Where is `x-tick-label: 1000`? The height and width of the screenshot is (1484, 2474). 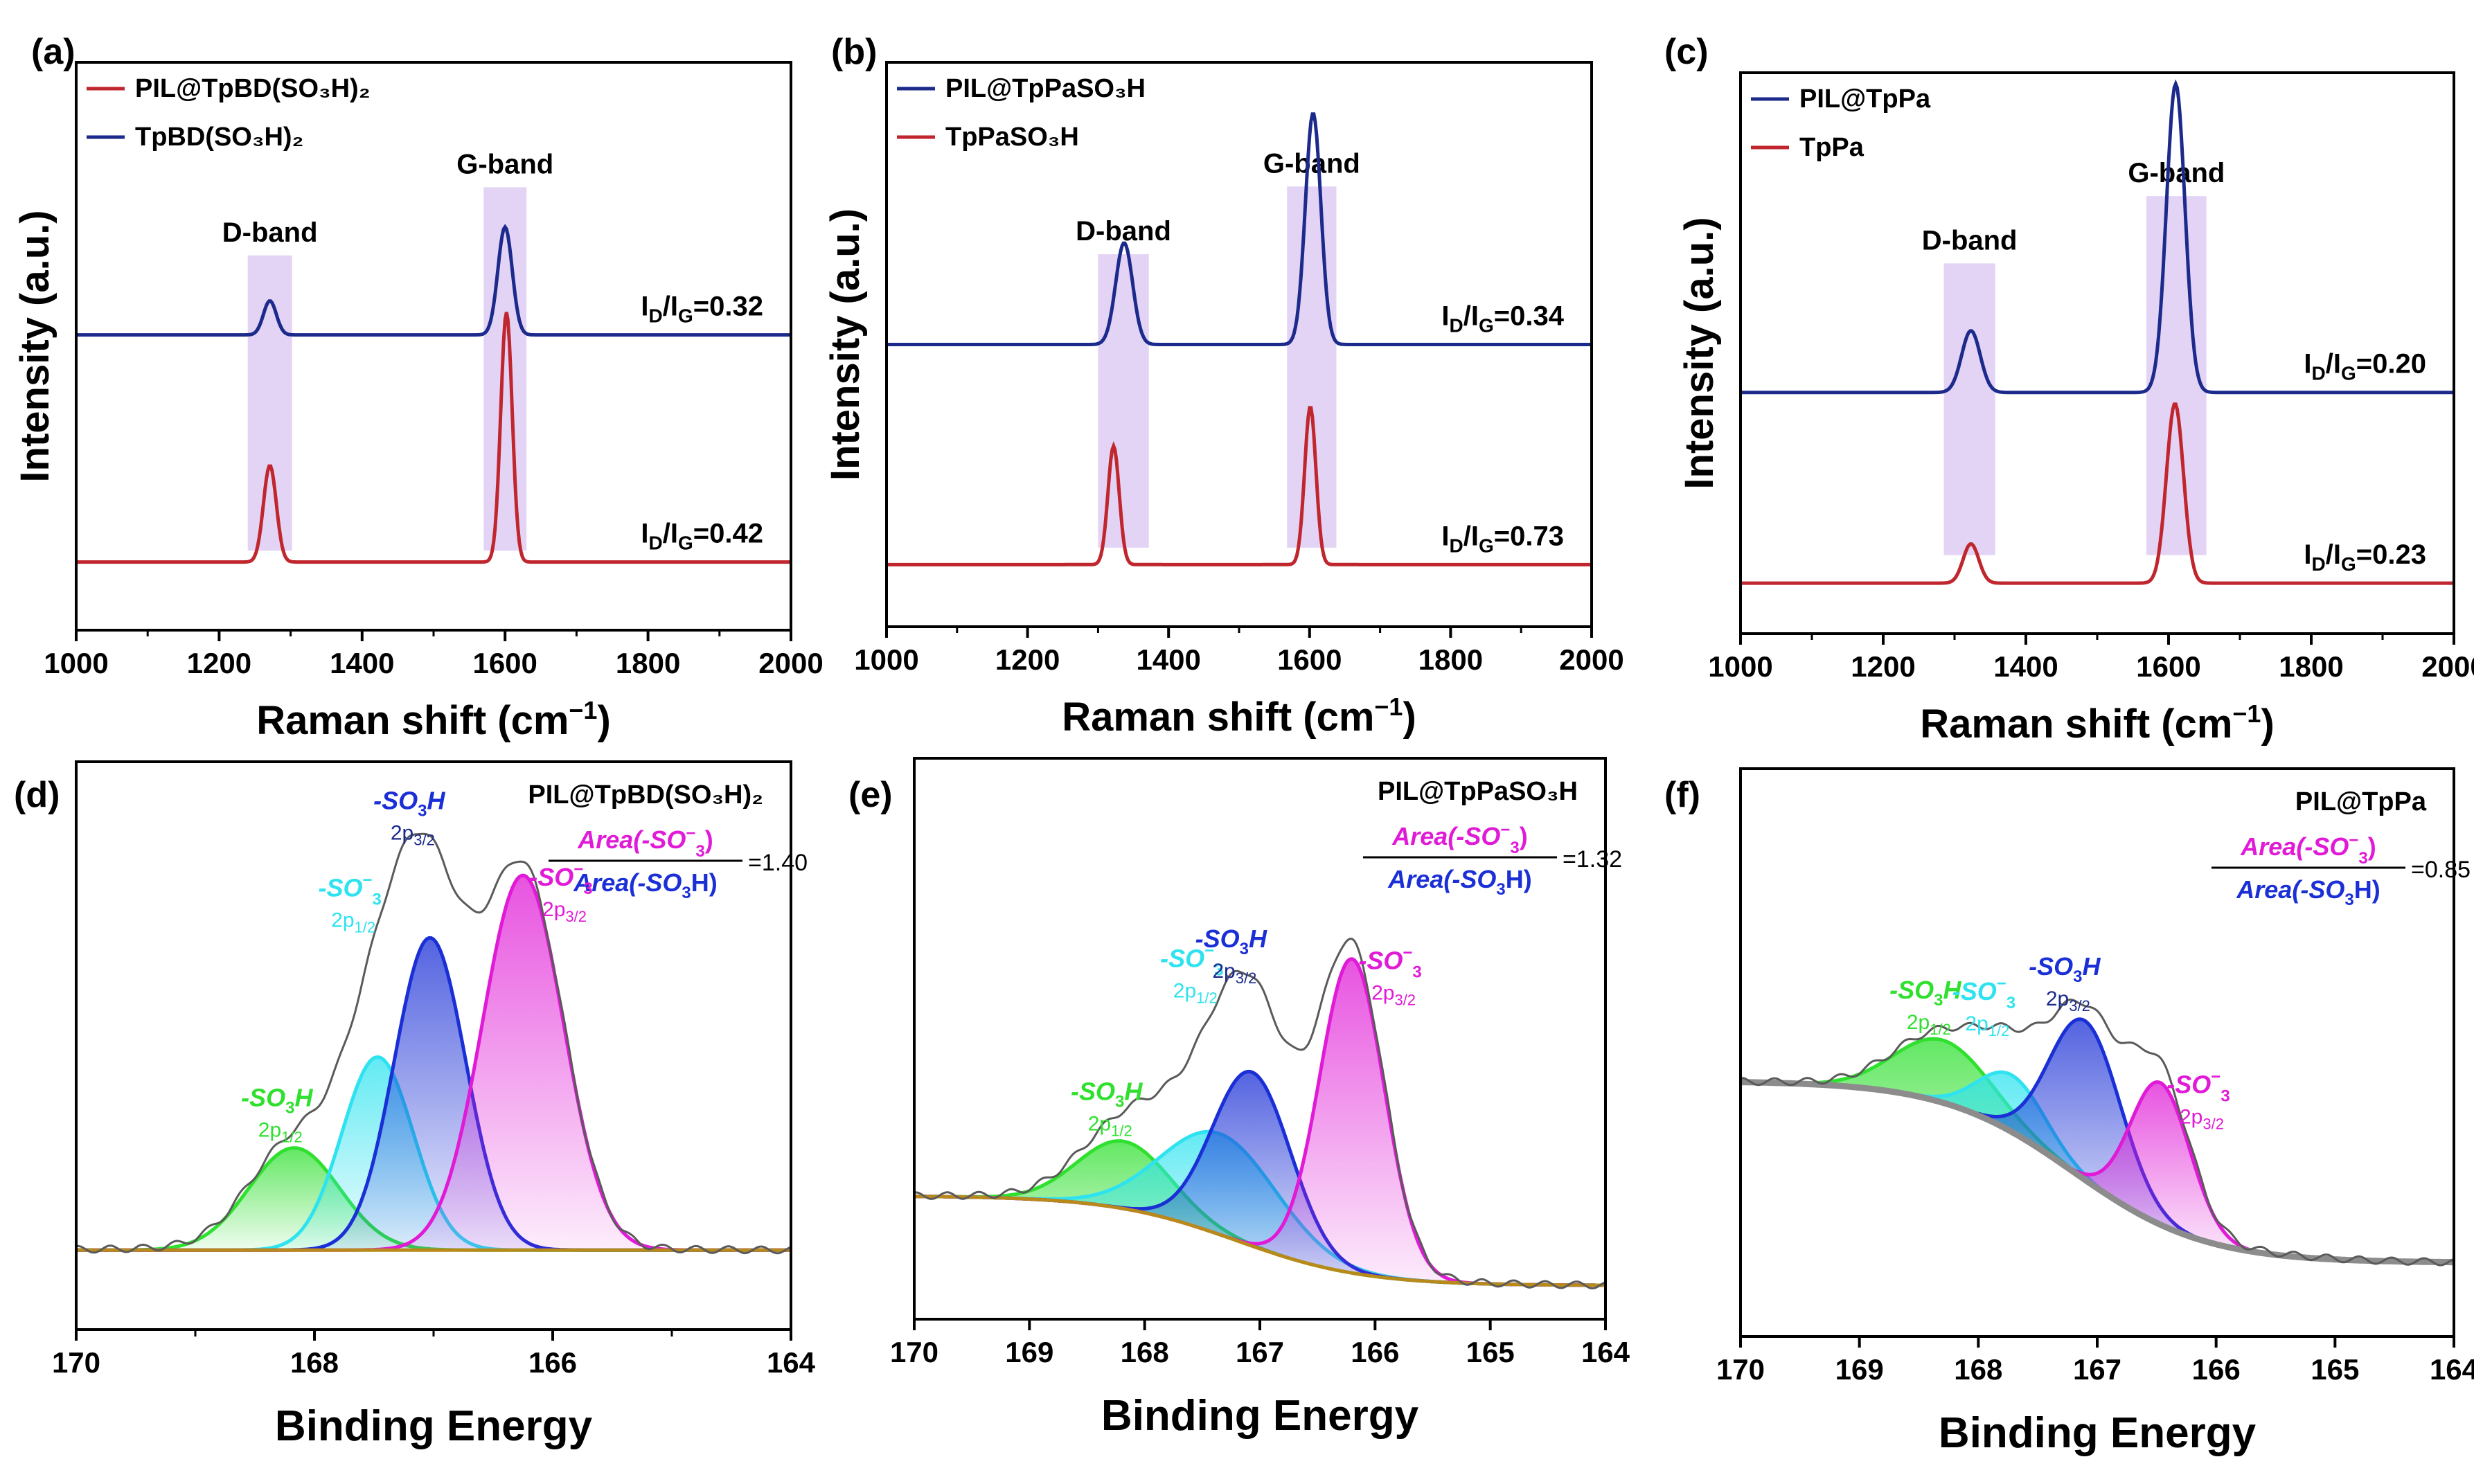
x-tick-label: 1000 is located at coordinates (886, 660).